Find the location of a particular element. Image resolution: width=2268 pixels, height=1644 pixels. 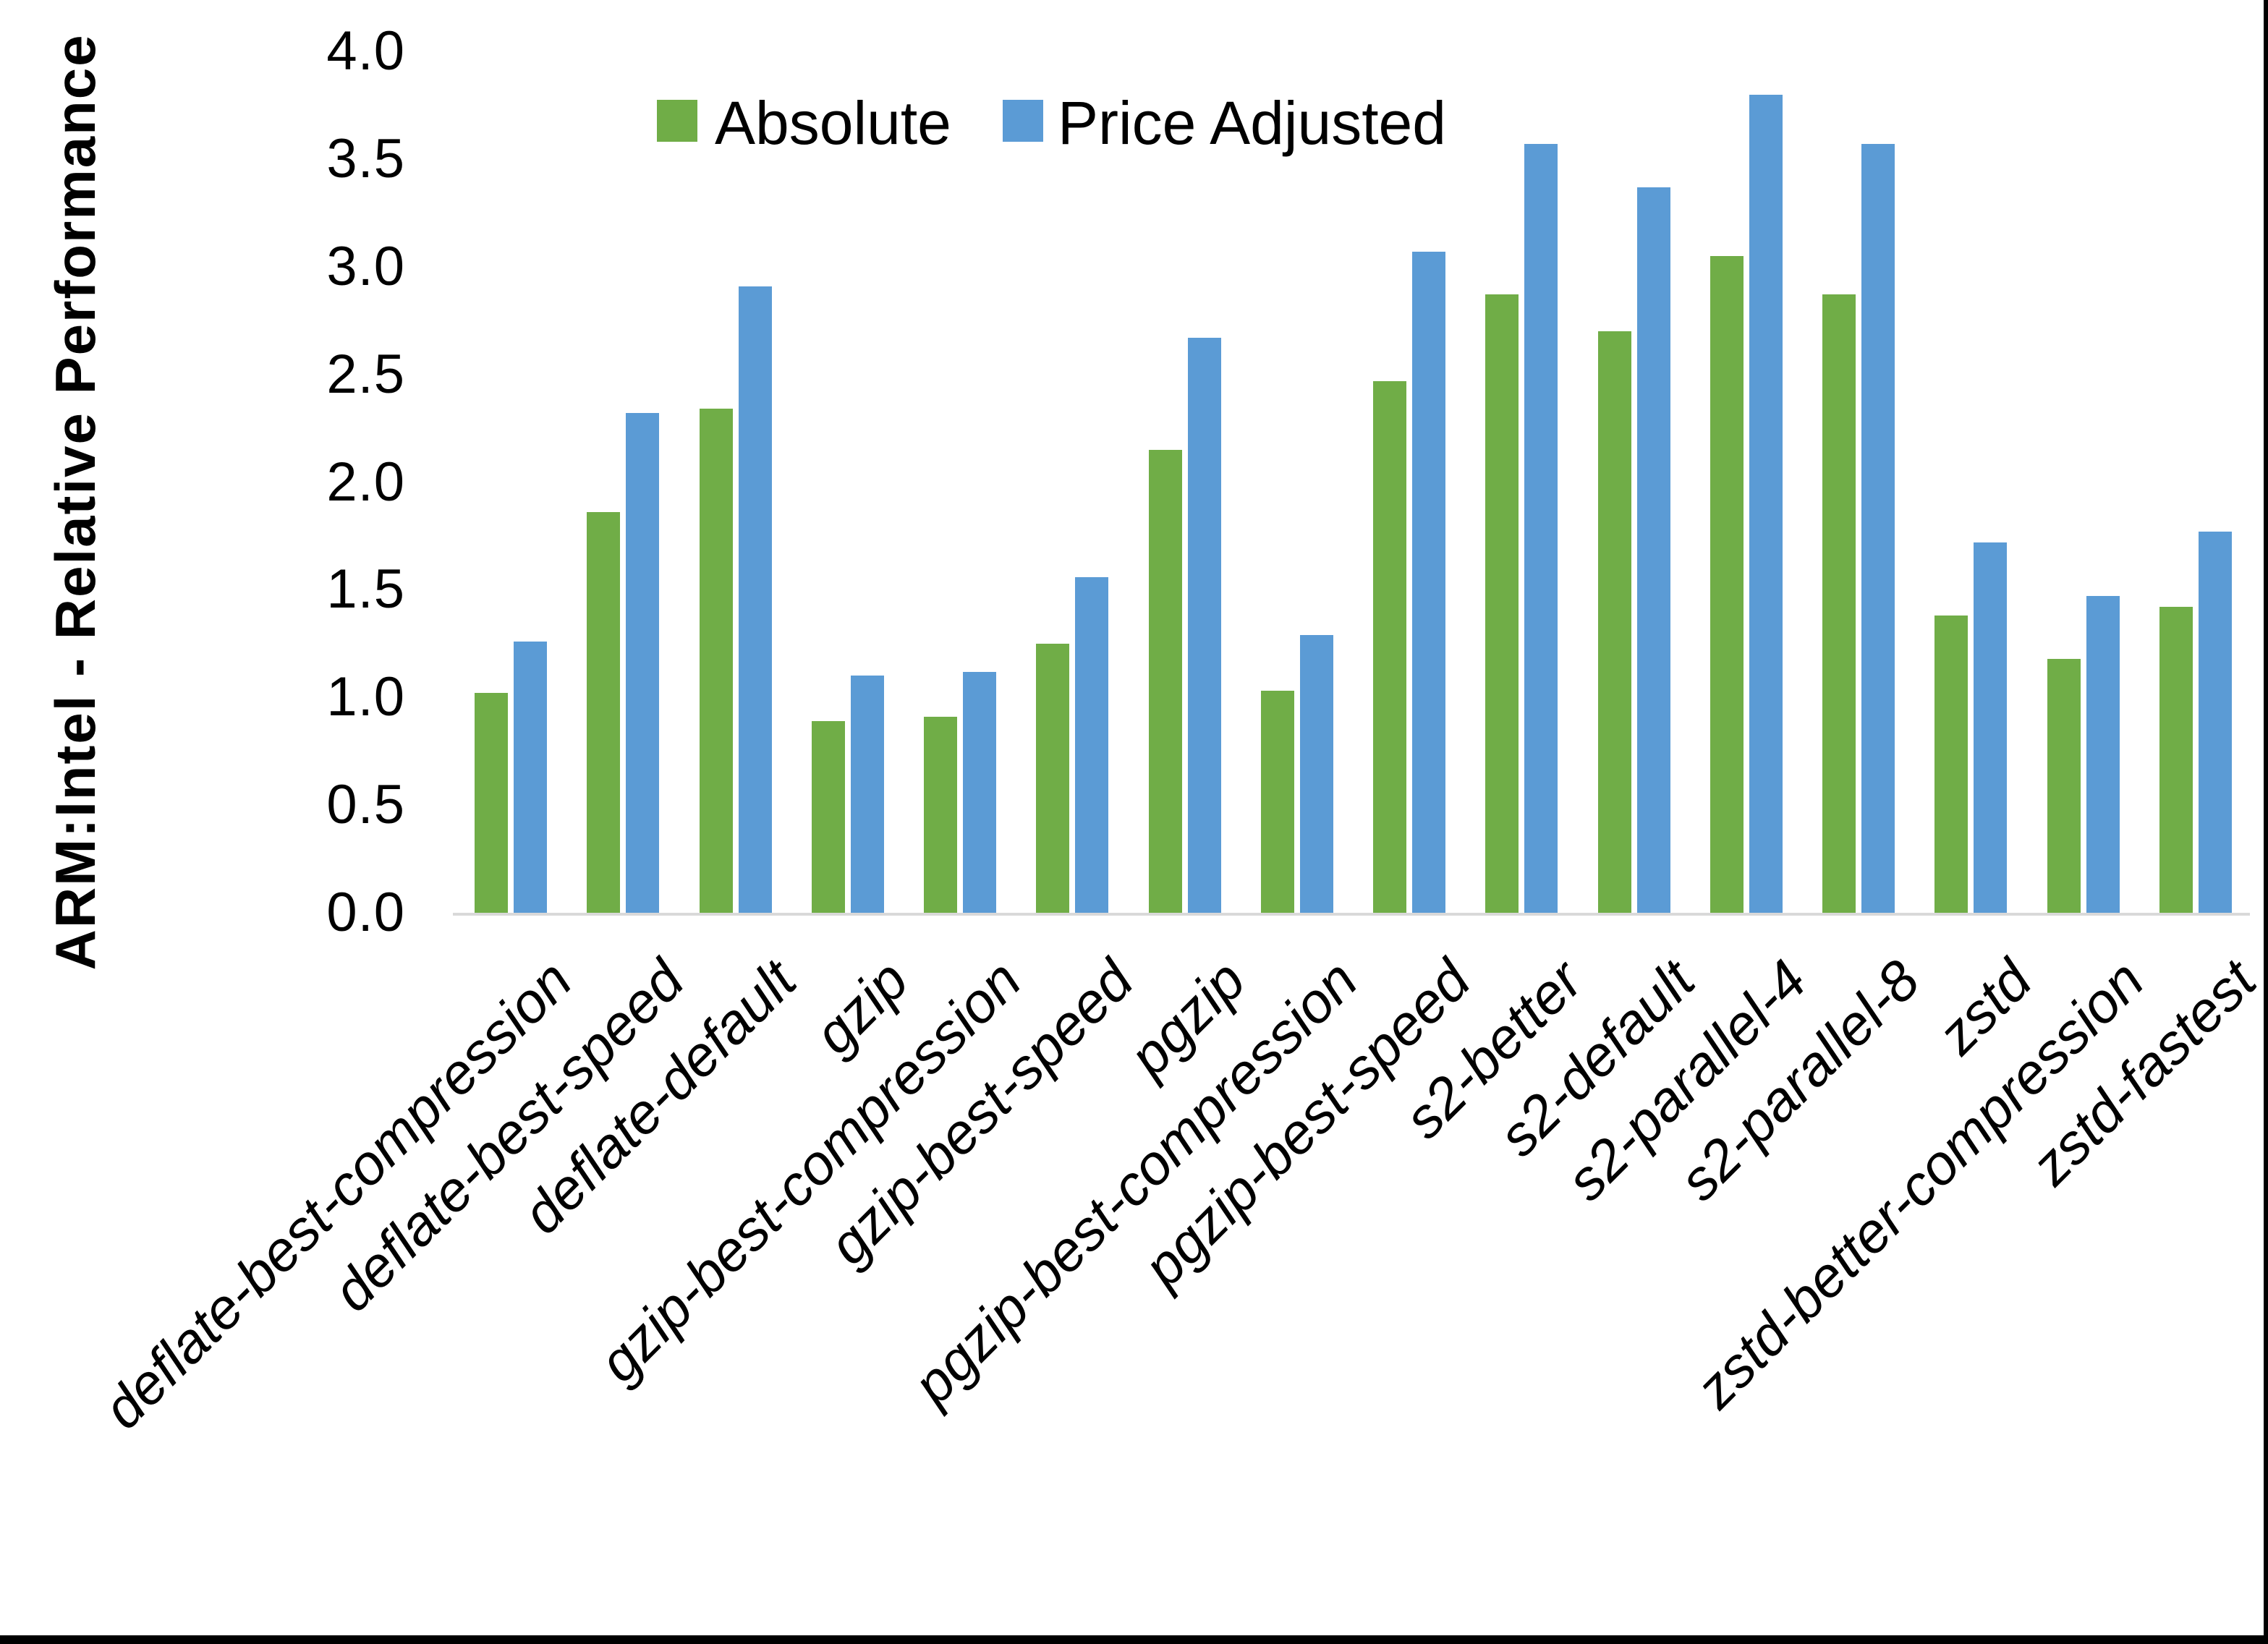

bar-absolute-gzip is located at coordinates (828, 817).